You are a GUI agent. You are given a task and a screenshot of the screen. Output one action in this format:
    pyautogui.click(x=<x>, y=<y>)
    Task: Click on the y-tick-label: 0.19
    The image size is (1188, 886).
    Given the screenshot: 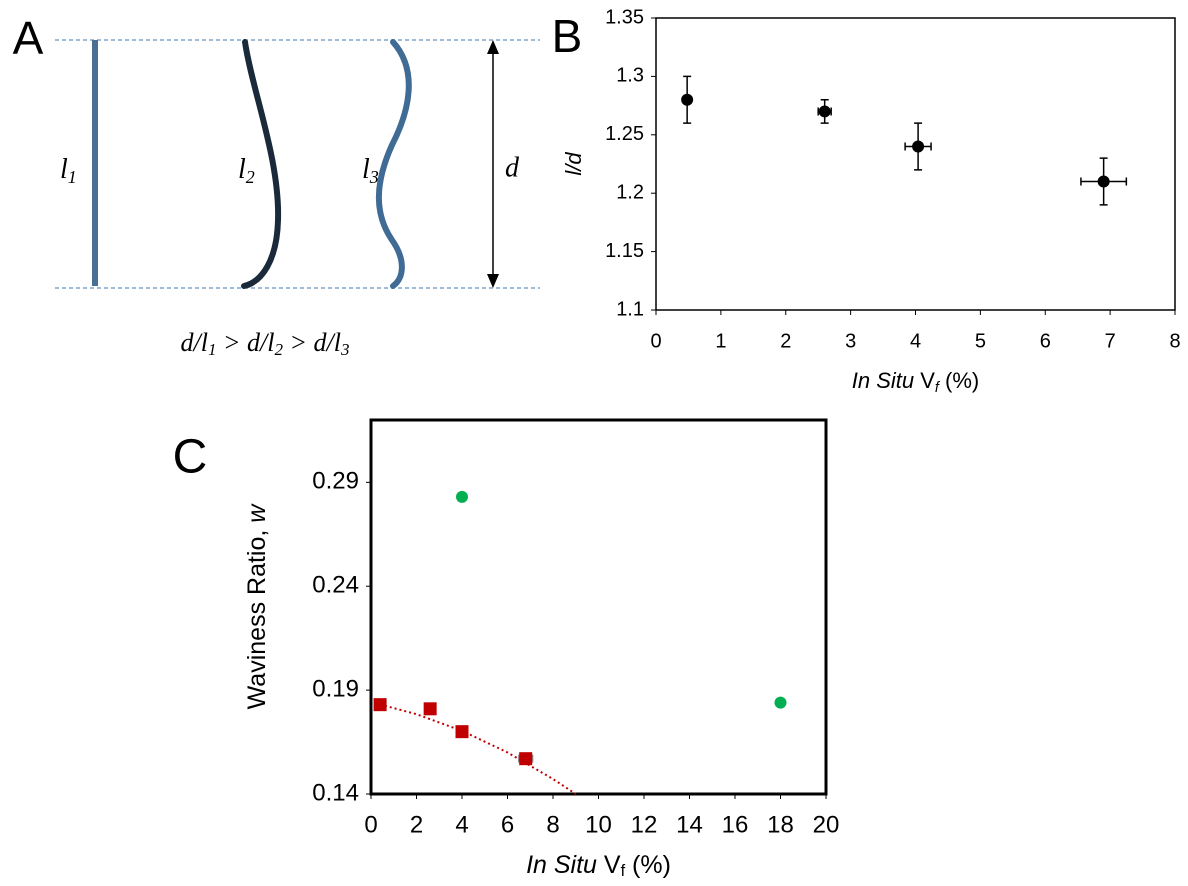 What is the action you would take?
    pyautogui.click(x=335, y=688)
    